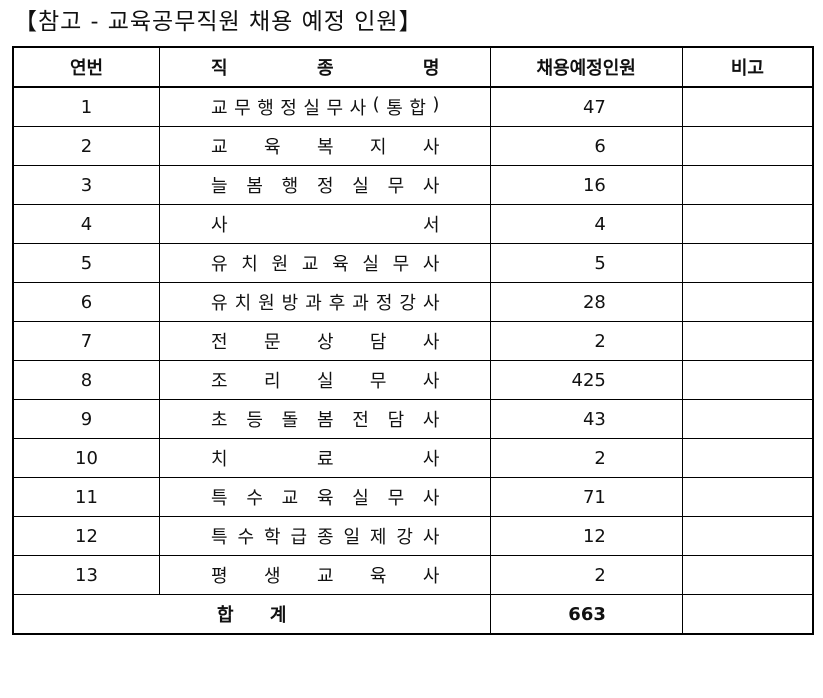  I want to click on row-count: 28, so click(586, 302).